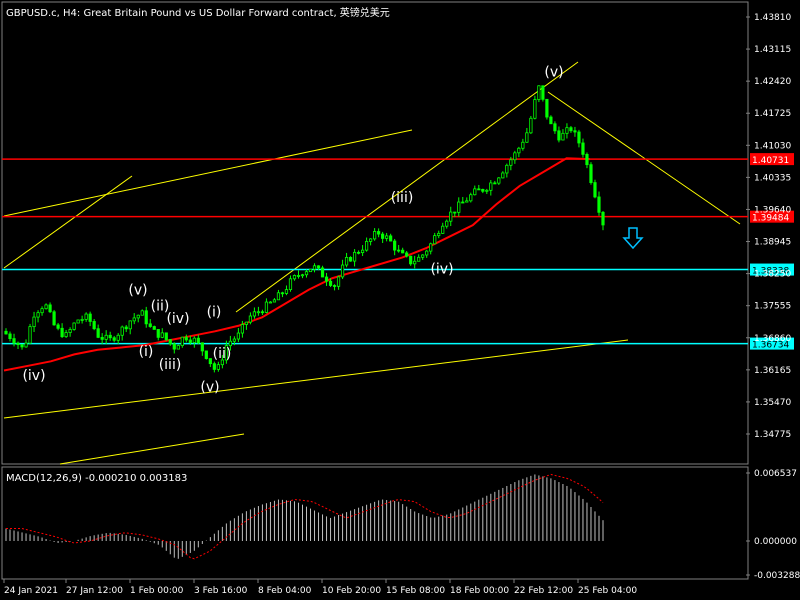  Describe the element at coordinates (772, 371) in the screenshot. I see `price-tick-label: 1.36165` at that location.